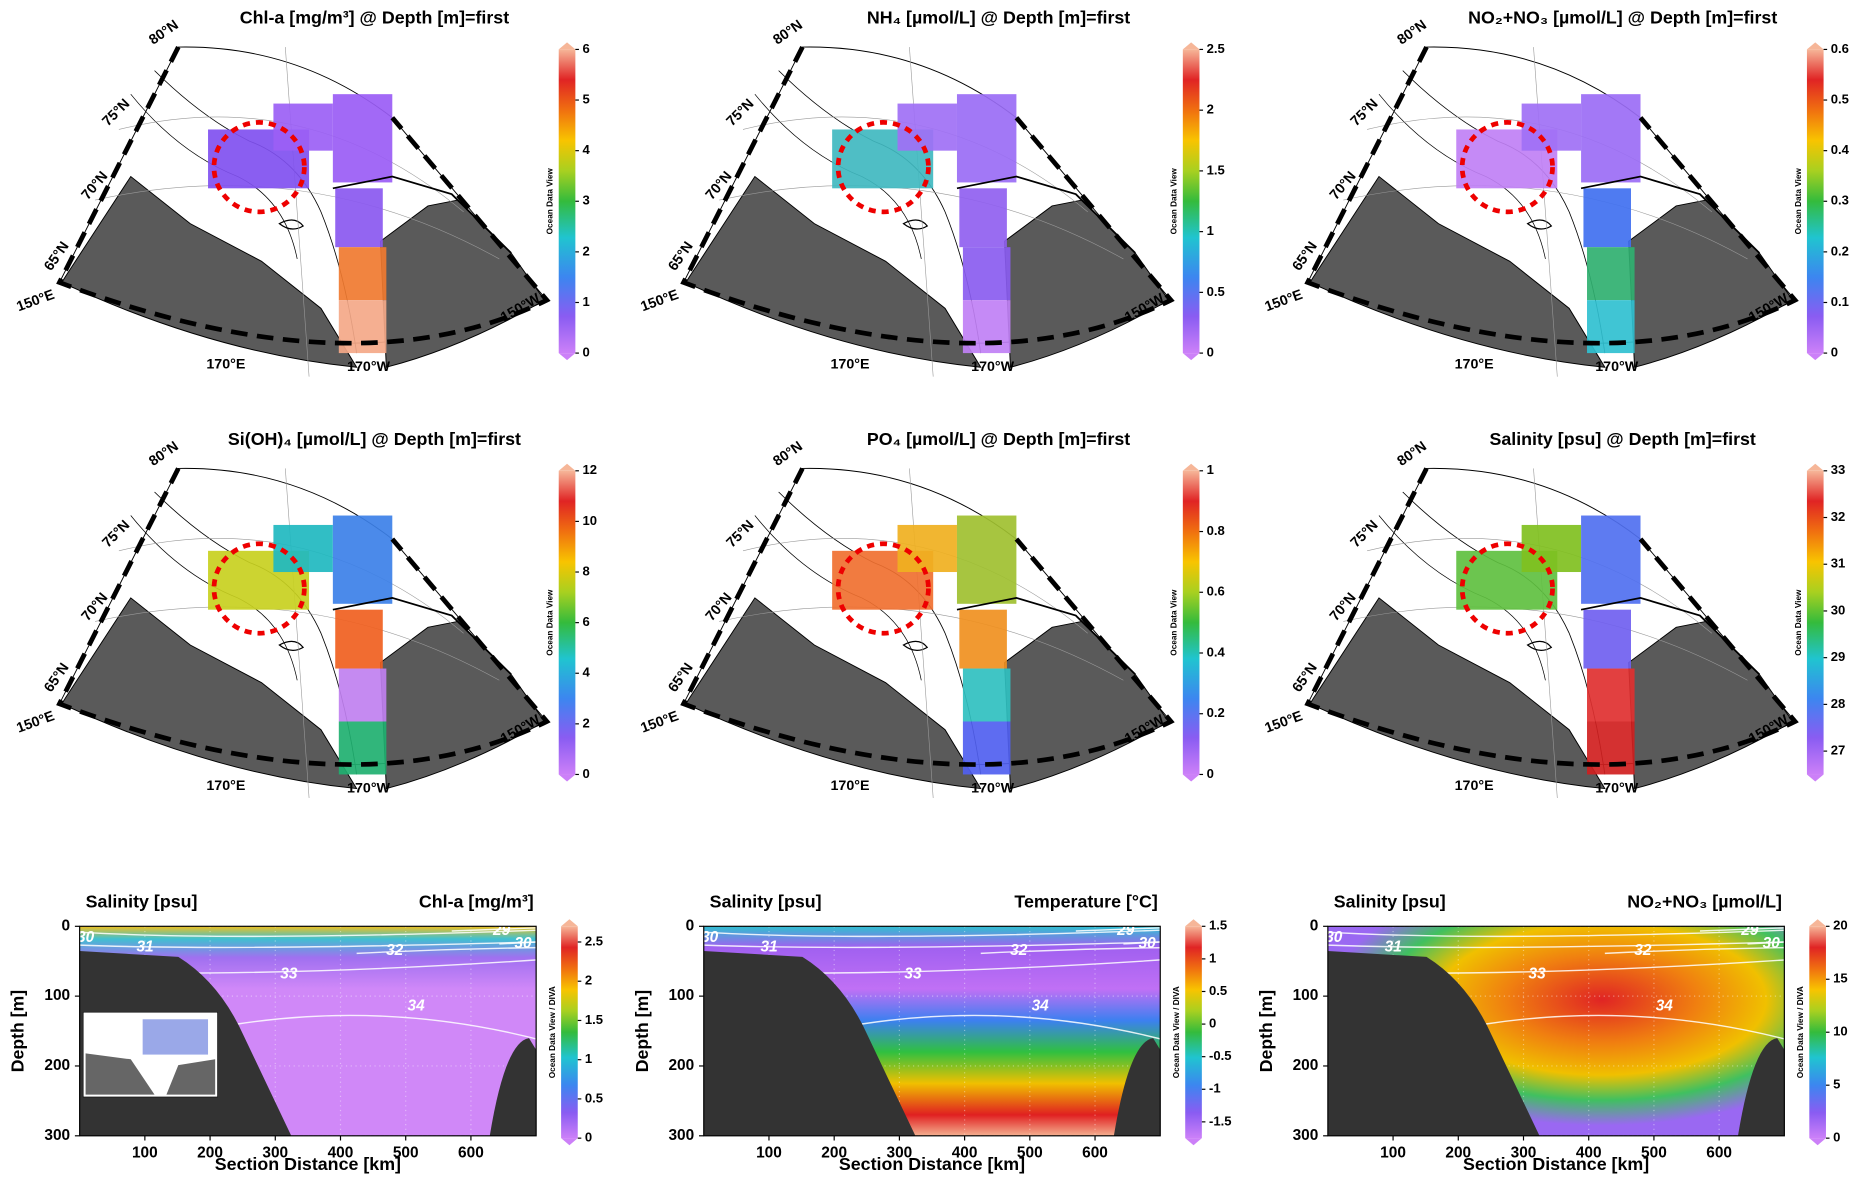 The width and height of the screenshot is (1864, 1177). What do you see at coordinates (1836, 1084) in the screenshot?
I see `colorbar-tick-label: 5` at bounding box center [1836, 1084].